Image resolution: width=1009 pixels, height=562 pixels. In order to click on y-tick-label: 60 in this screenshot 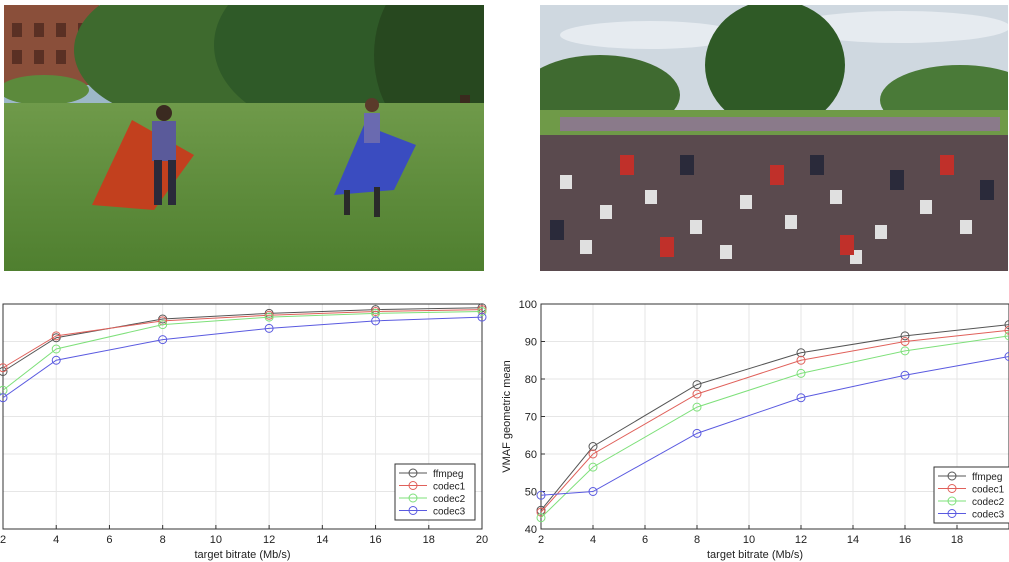, I will do `click(531, 455)`.